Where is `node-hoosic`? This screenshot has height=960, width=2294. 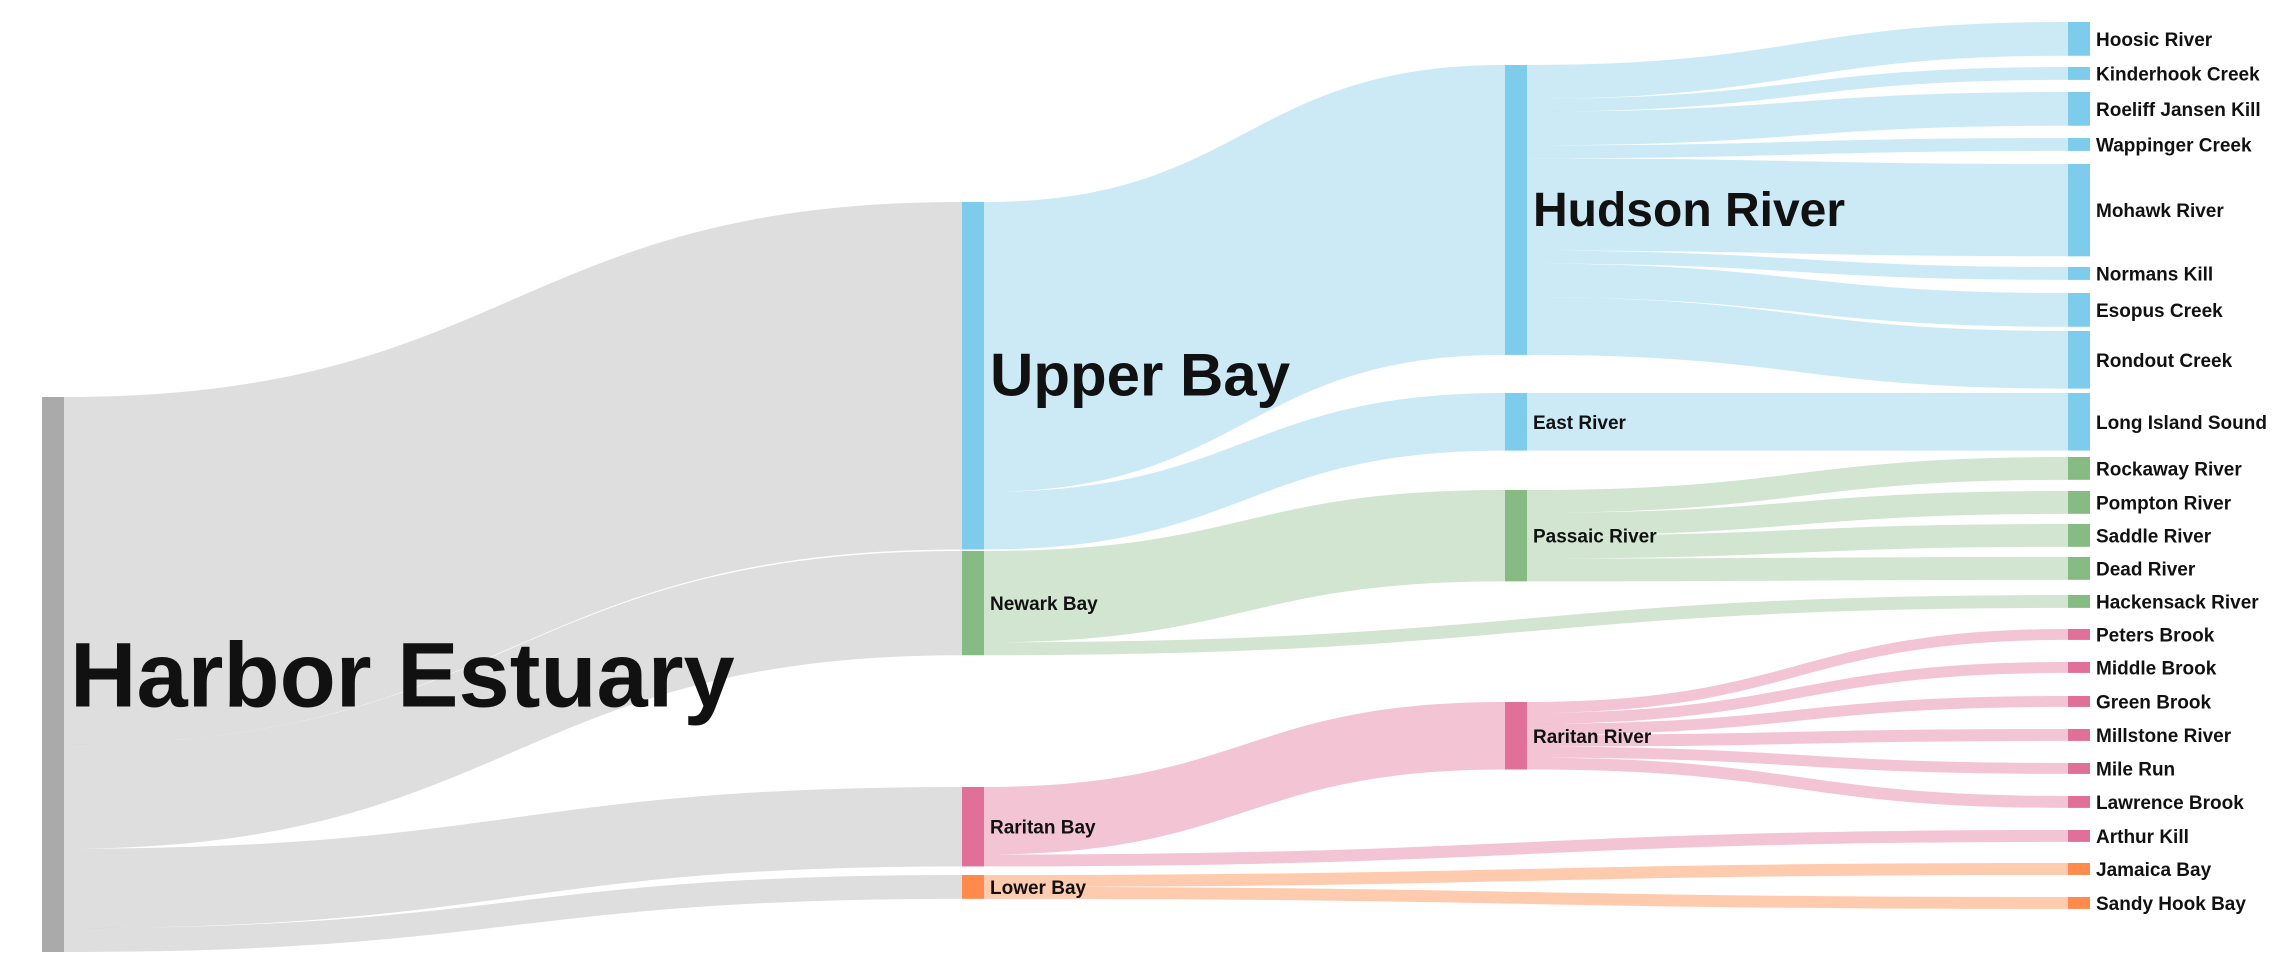 node-hoosic is located at coordinates (2079, 39).